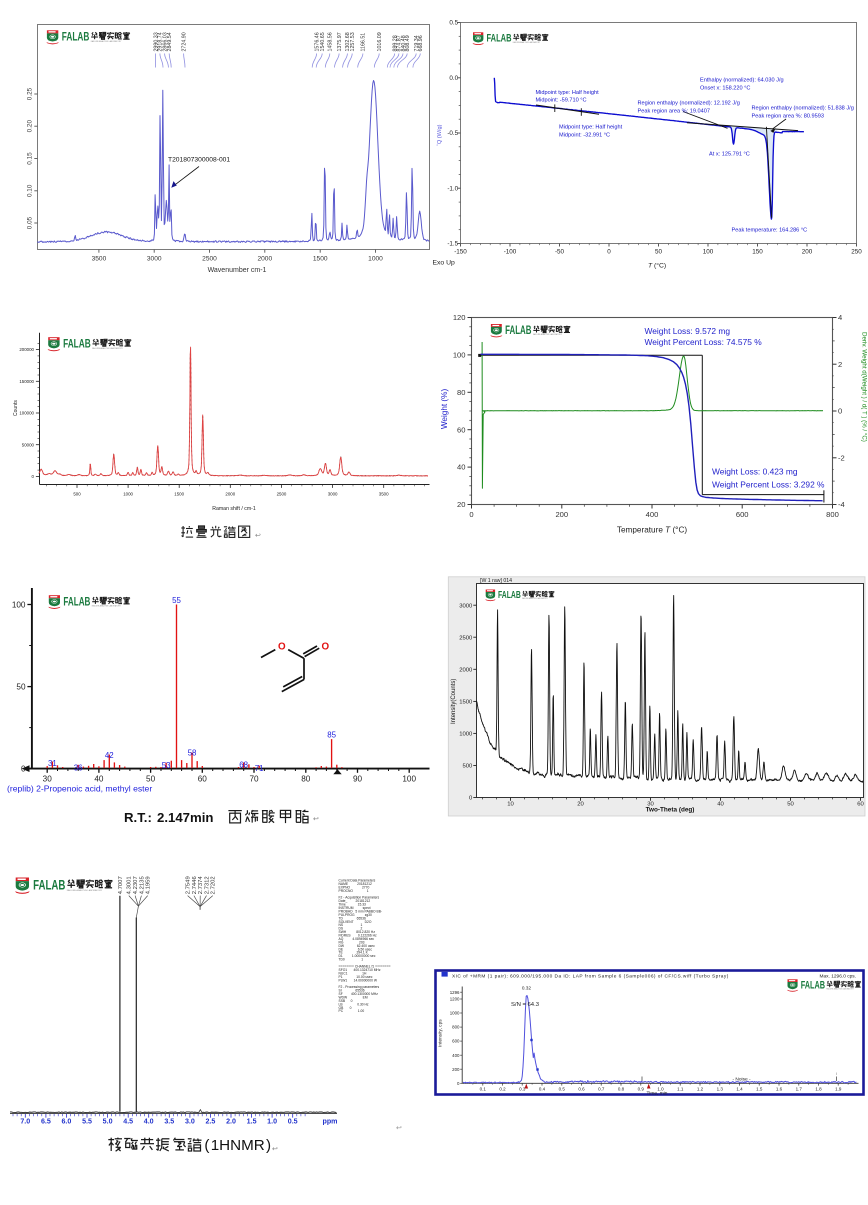 The image size is (868, 1205). Describe the element at coordinates (729, 154) in the screenshot. I see `svg-text: At x: 125.791 °C` at that location.